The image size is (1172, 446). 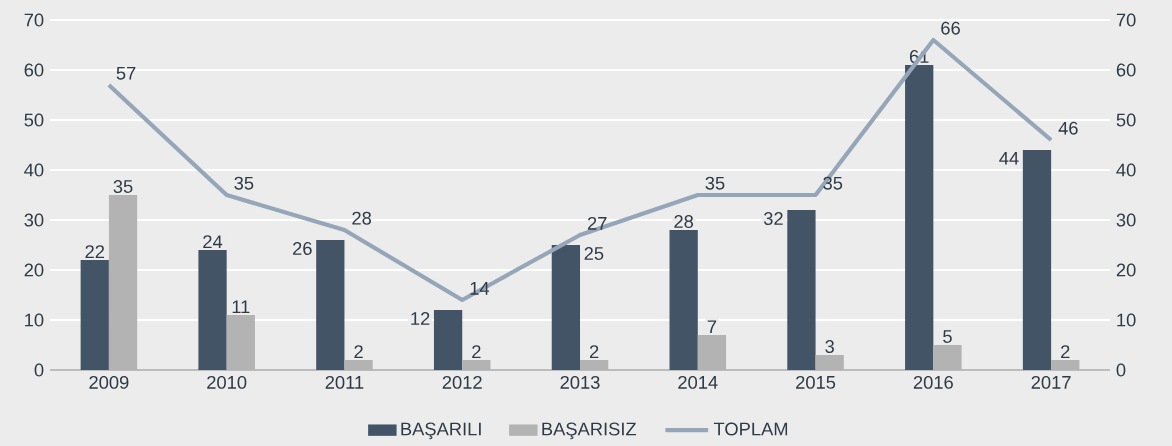 What do you see at coordinates (1126, 170) in the screenshot?
I see `y2-tick-label: 40` at bounding box center [1126, 170].